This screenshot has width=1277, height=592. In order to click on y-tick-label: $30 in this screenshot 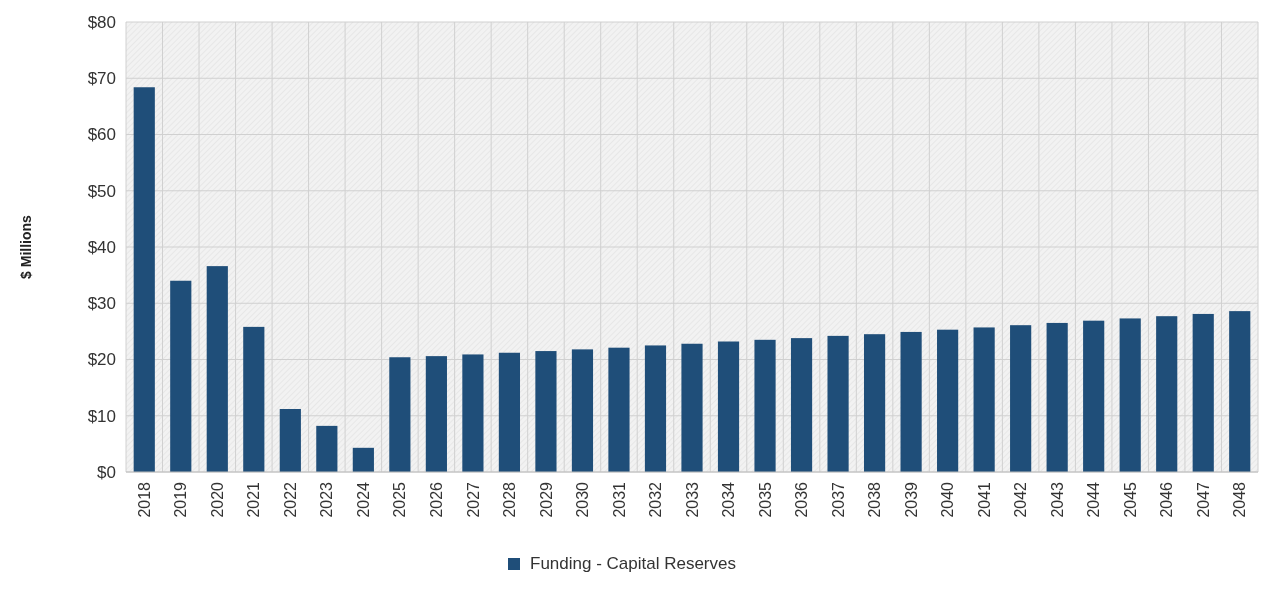, I will do `click(101, 304)`.